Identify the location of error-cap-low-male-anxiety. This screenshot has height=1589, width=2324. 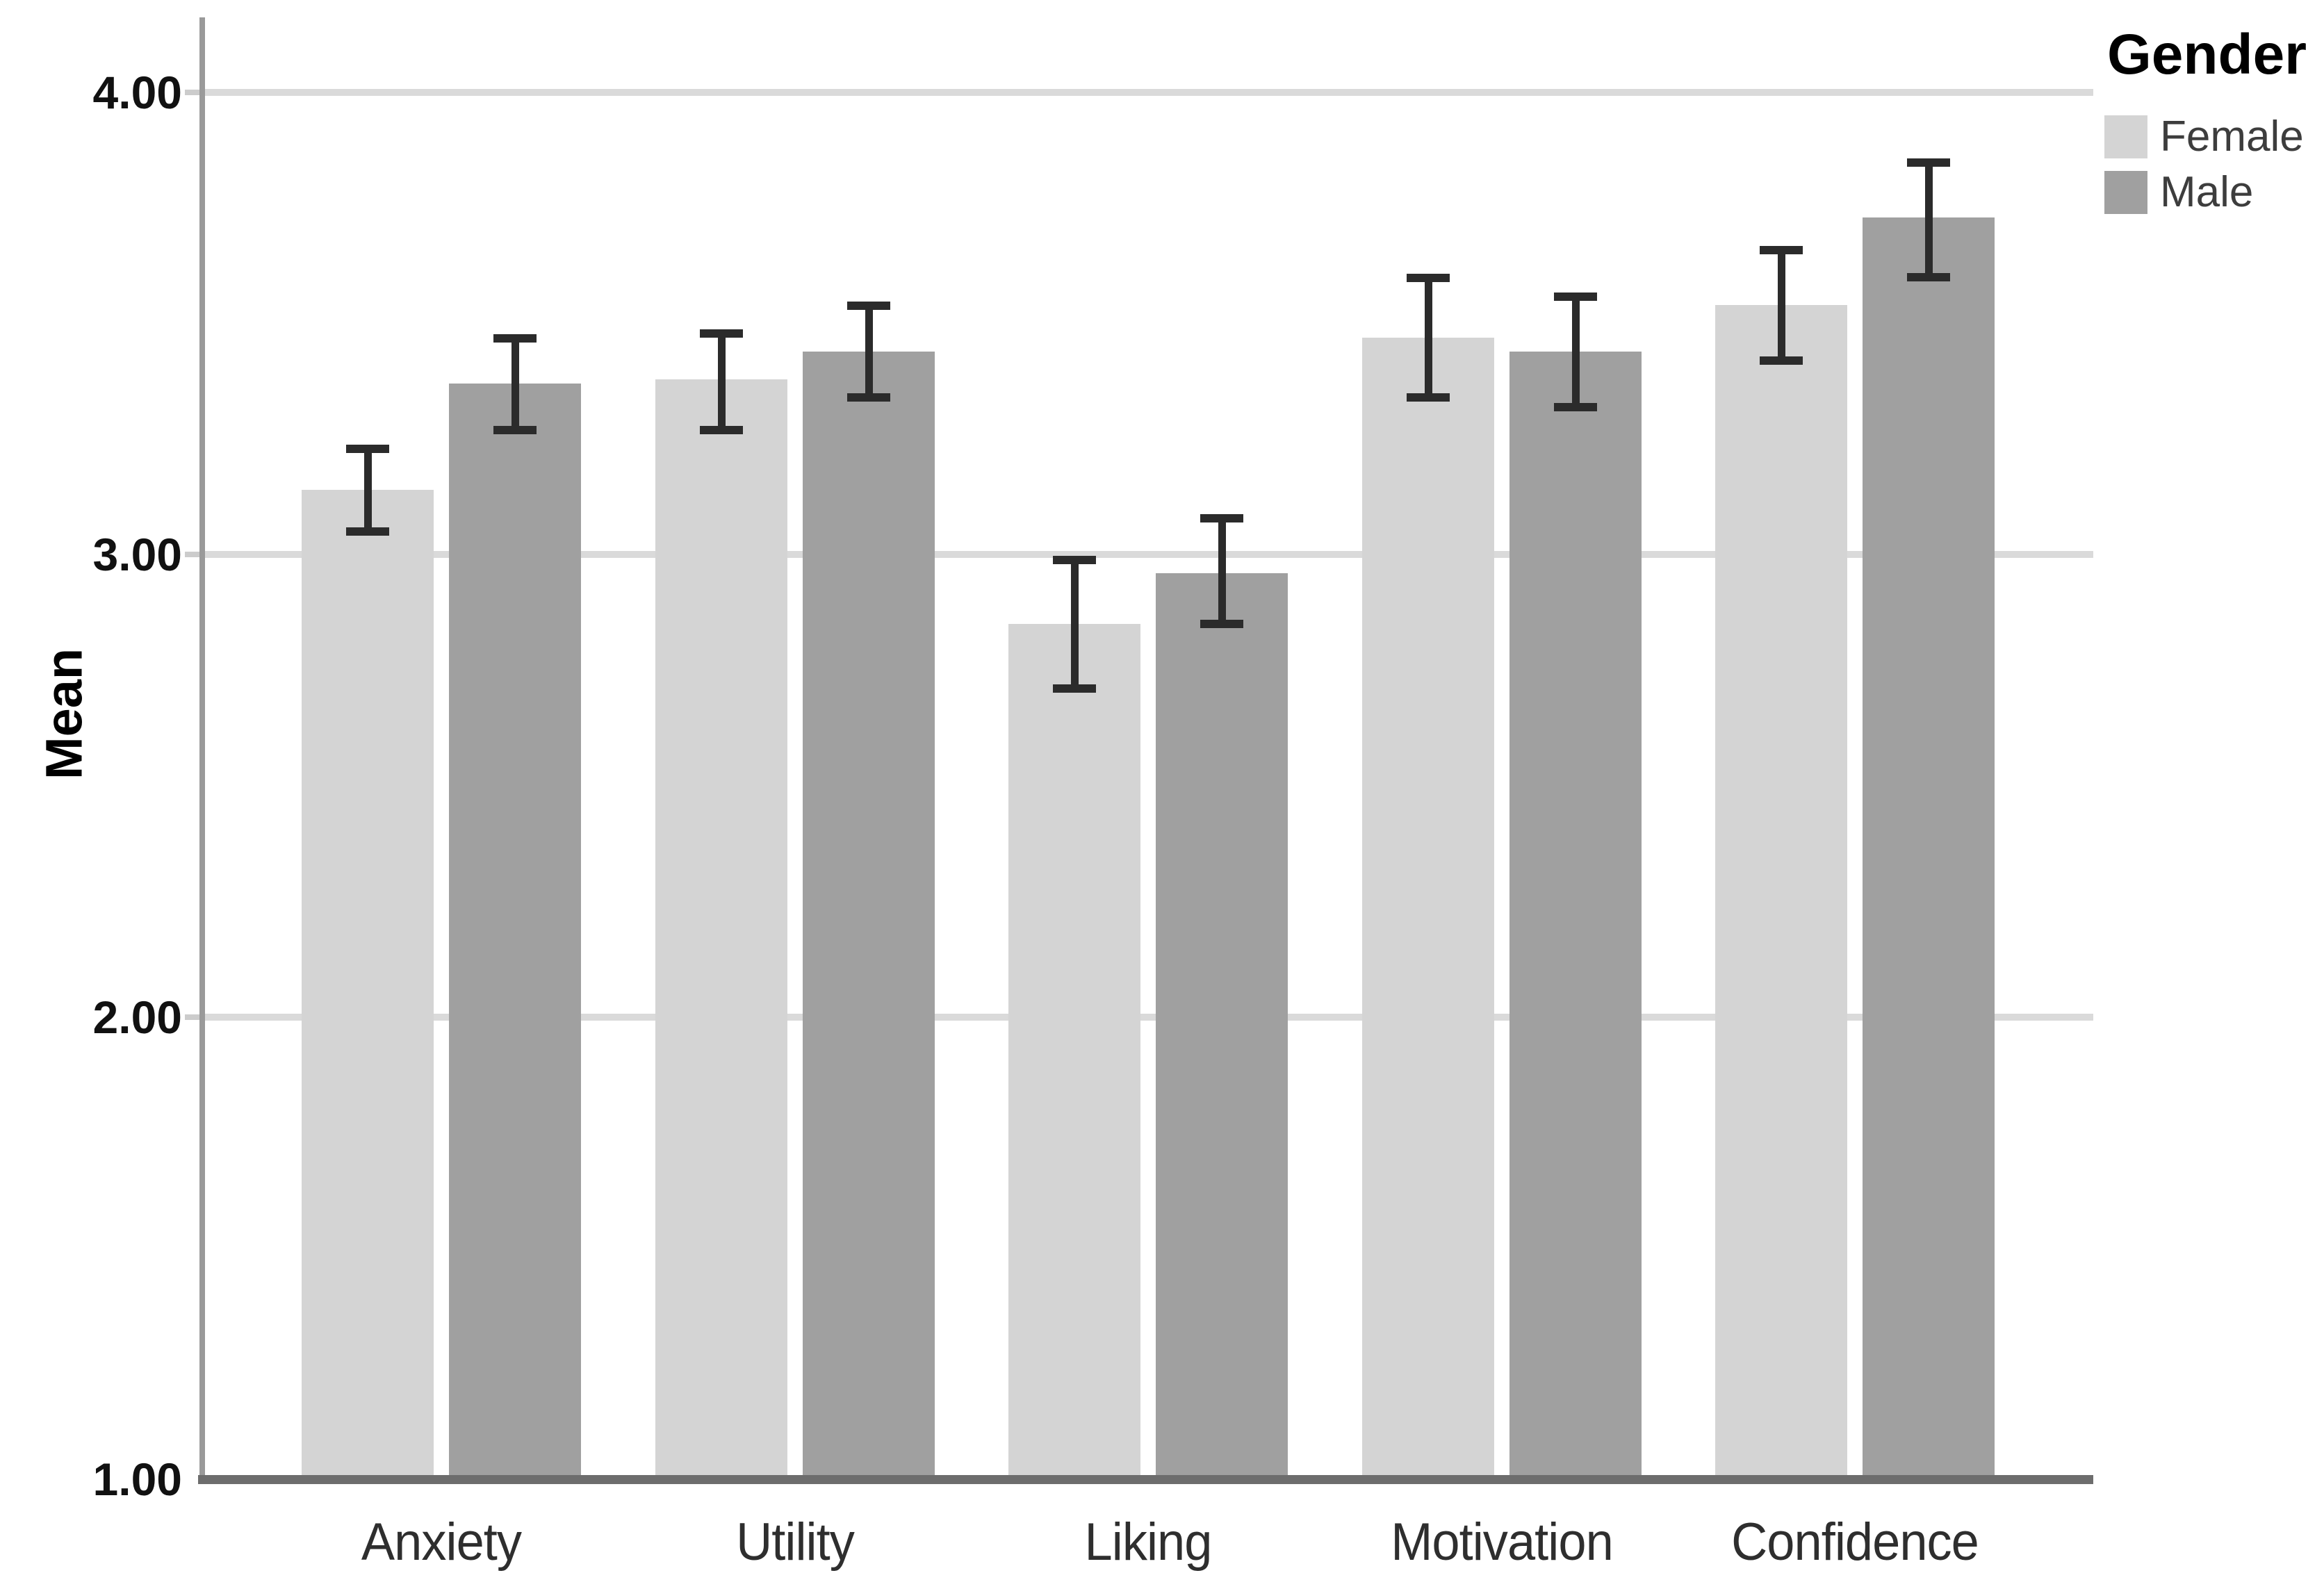
(515, 429).